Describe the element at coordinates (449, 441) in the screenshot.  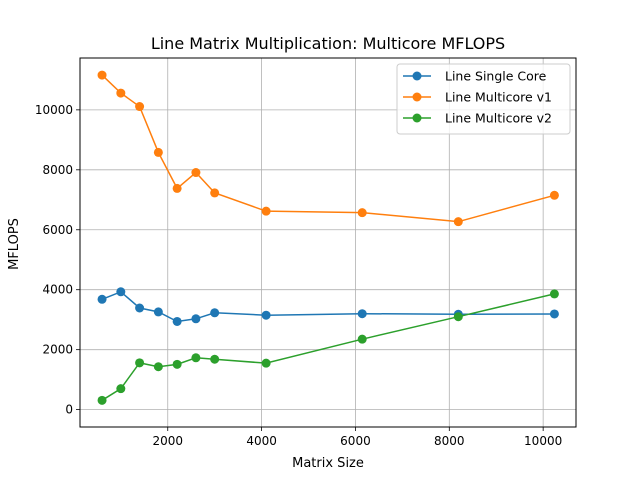
I see `x-tick-label: 8000` at that location.